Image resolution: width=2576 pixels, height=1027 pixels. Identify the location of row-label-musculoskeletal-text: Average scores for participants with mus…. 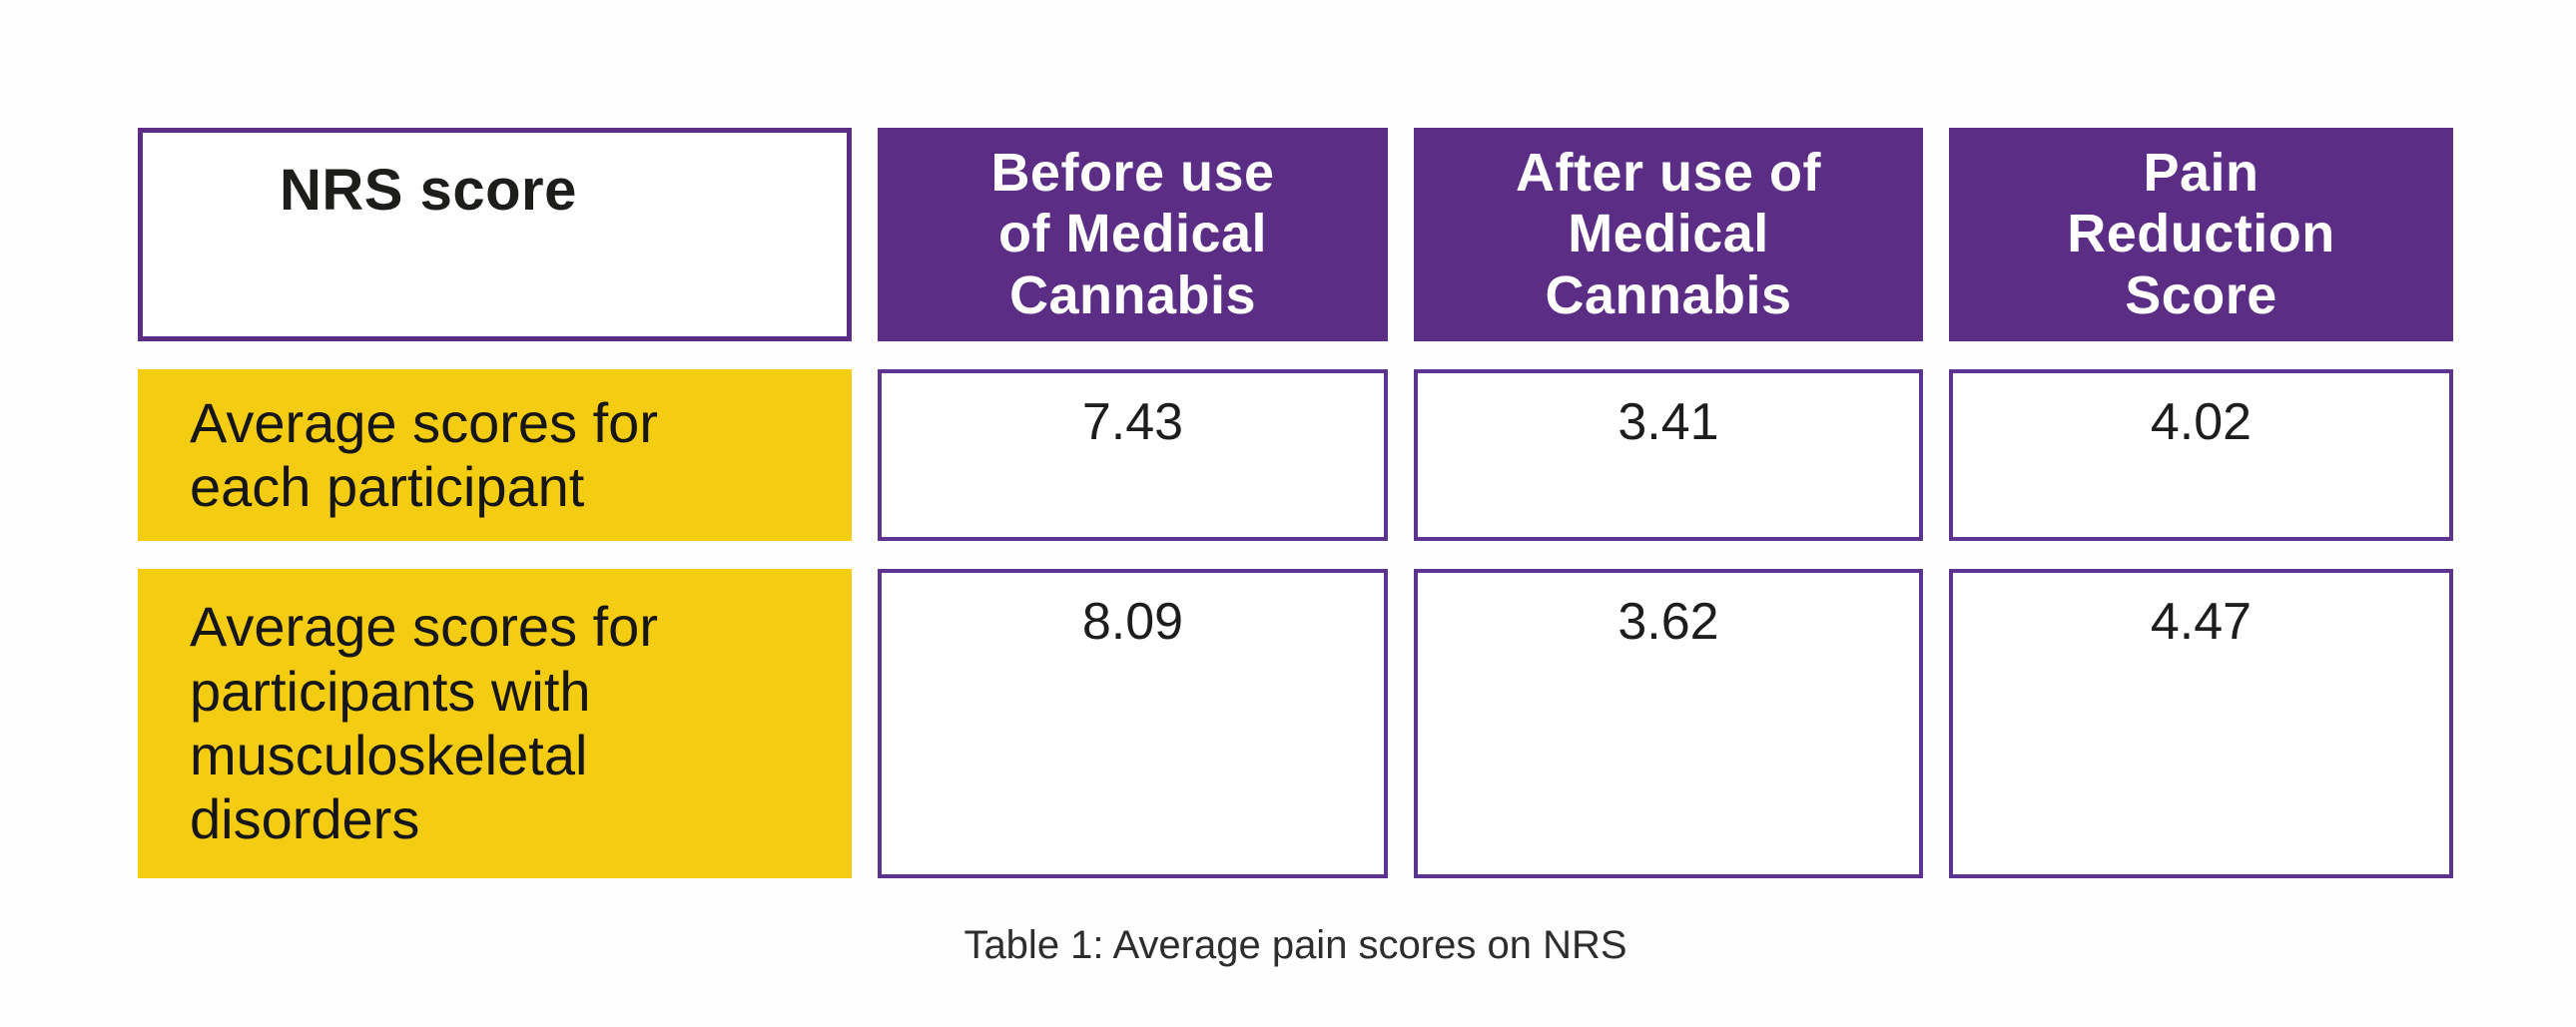
(424, 723).